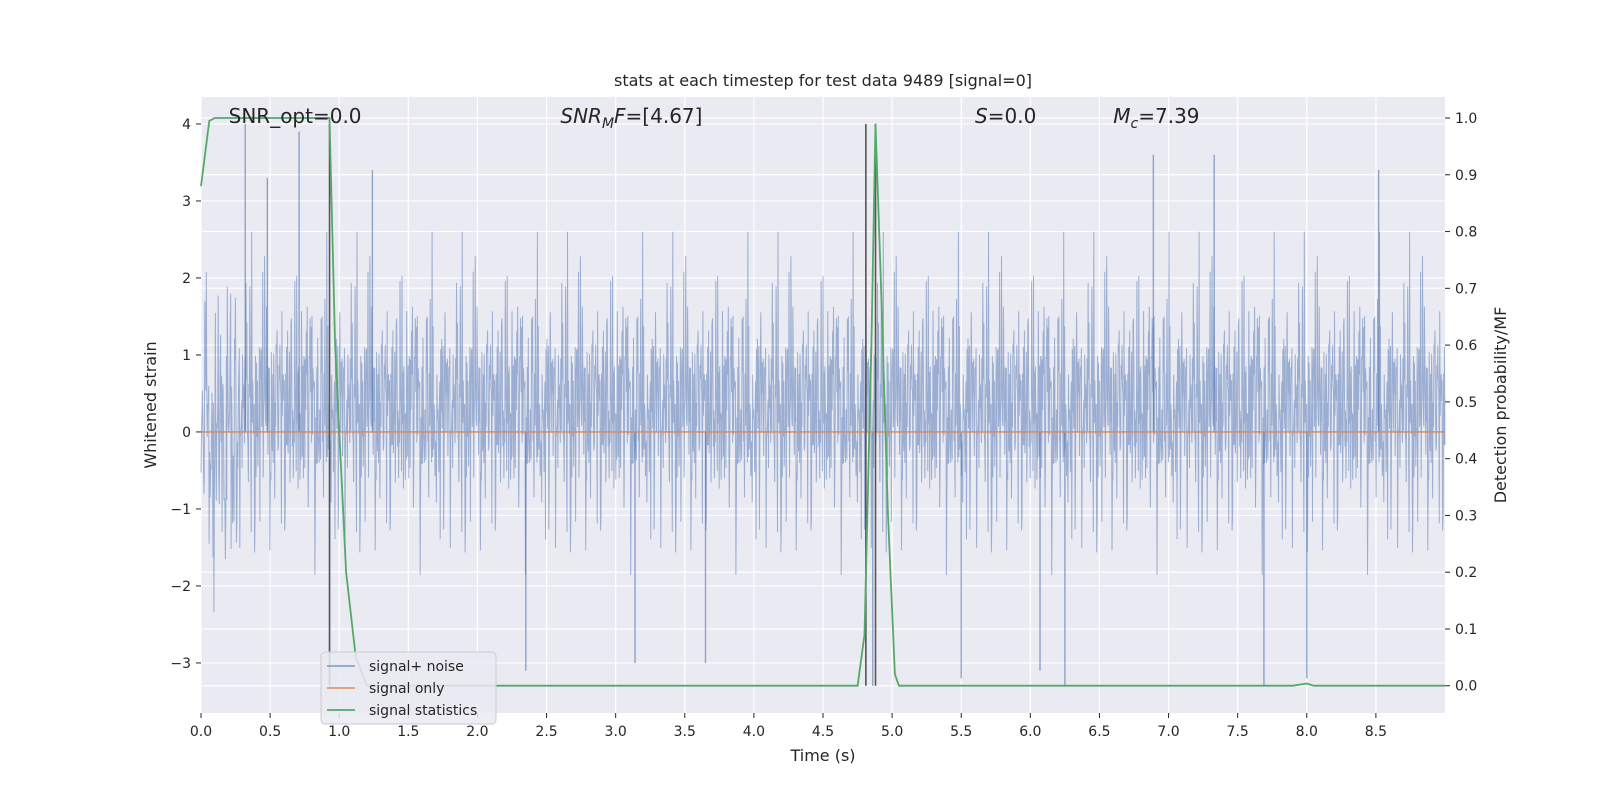 The width and height of the screenshot is (1600, 800). Describe the element at coordinates (892, 732) in the screenshot. I see `x-tick-label: 5.0` at that location.